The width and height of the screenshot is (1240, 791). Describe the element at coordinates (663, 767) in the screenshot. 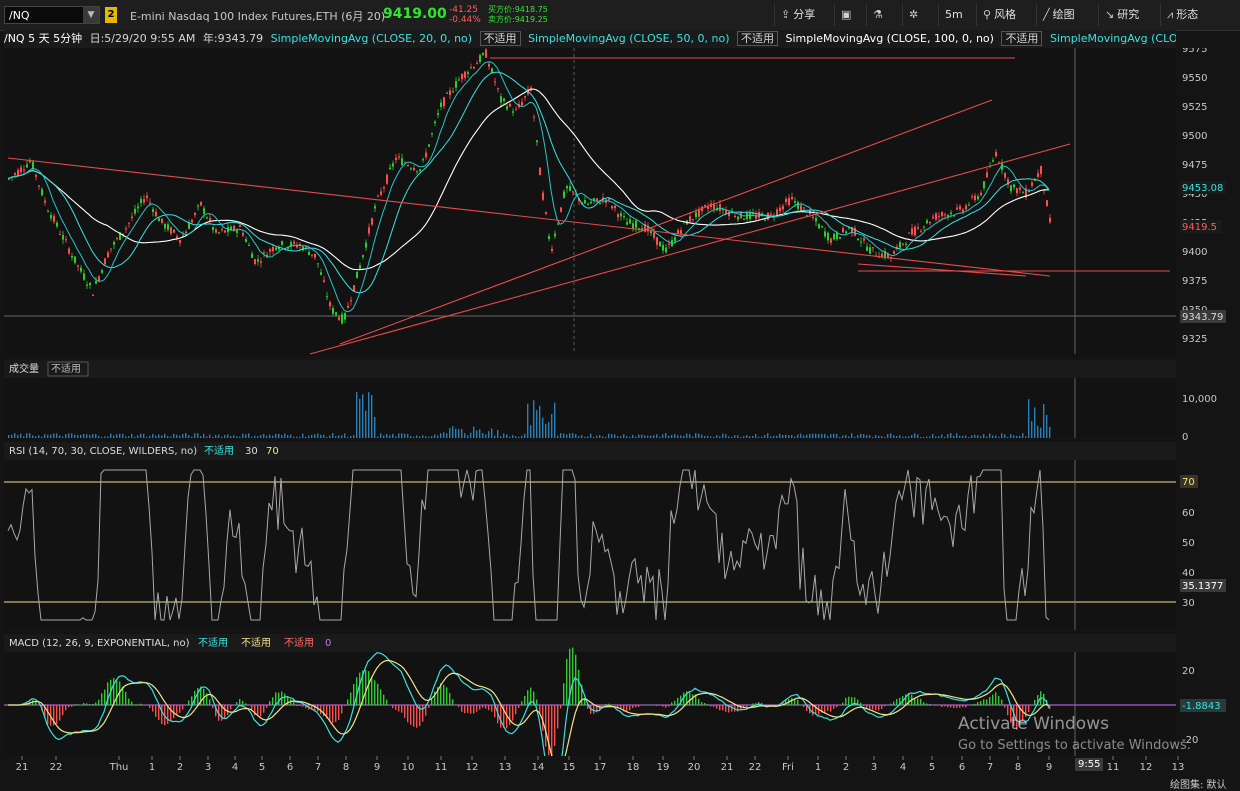

I see `time-axis-label: 19` at that location.